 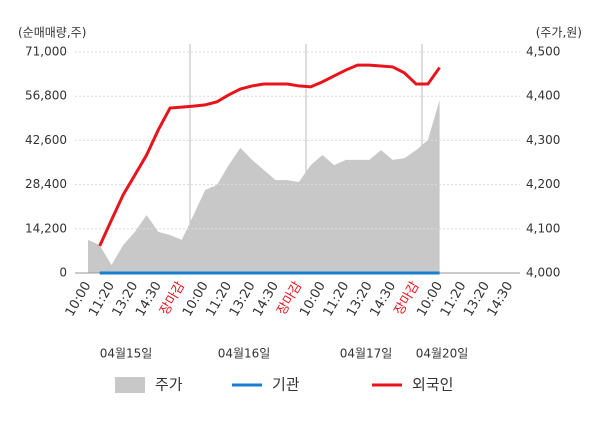 What do you see at coordinates (432, 385) in the screenshot?
I see `legend-label: 외국인` at bounding box center [432, 385].